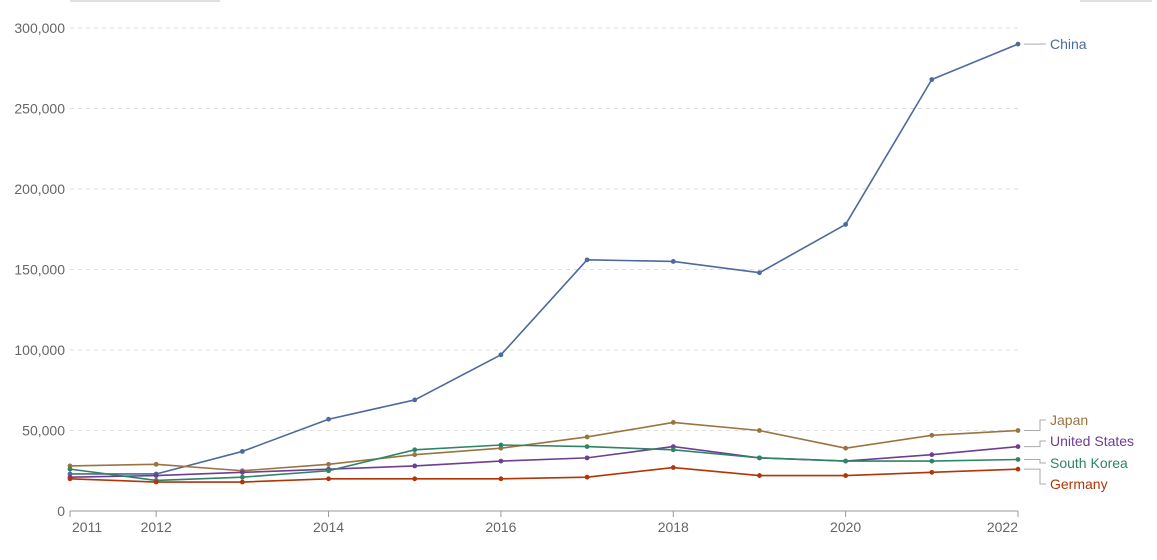 The width and height of the screenshot is (1157, 560). What do you see at coordinates (156, 464) in the screenshot?
I see `point-japan-2012` at bounding box center [156, 464].